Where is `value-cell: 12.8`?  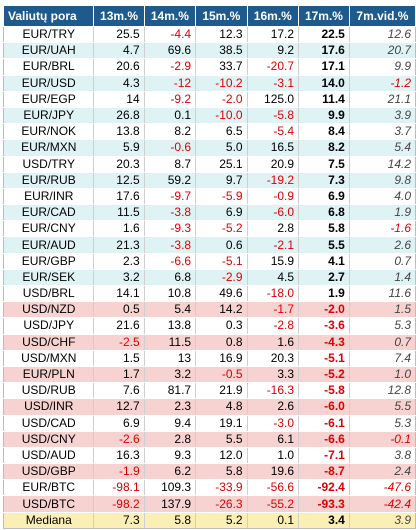
value-cell: 12.8 is located at coordinates (382, 391).